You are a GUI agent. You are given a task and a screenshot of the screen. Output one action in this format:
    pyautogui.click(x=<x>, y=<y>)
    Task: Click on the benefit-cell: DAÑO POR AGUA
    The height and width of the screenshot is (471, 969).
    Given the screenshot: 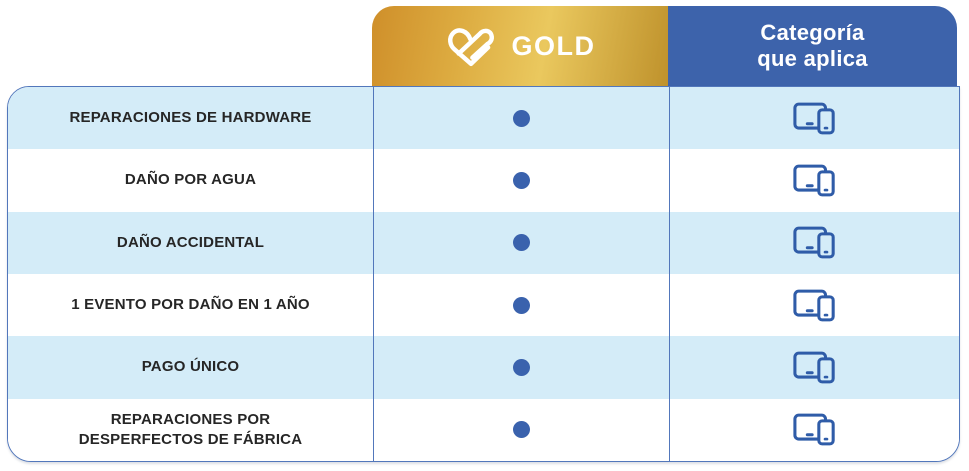 What is the action you would take?
    pyautogui.click(x=190, y=180)
    